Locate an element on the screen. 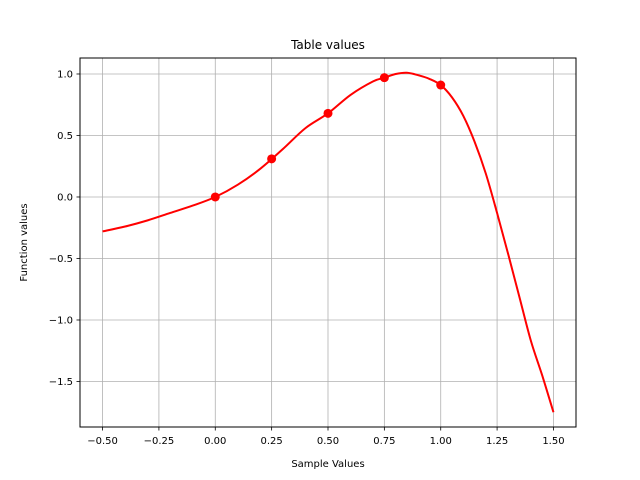  y-tick-label: −1.5 is located at coordinates (61, 382).